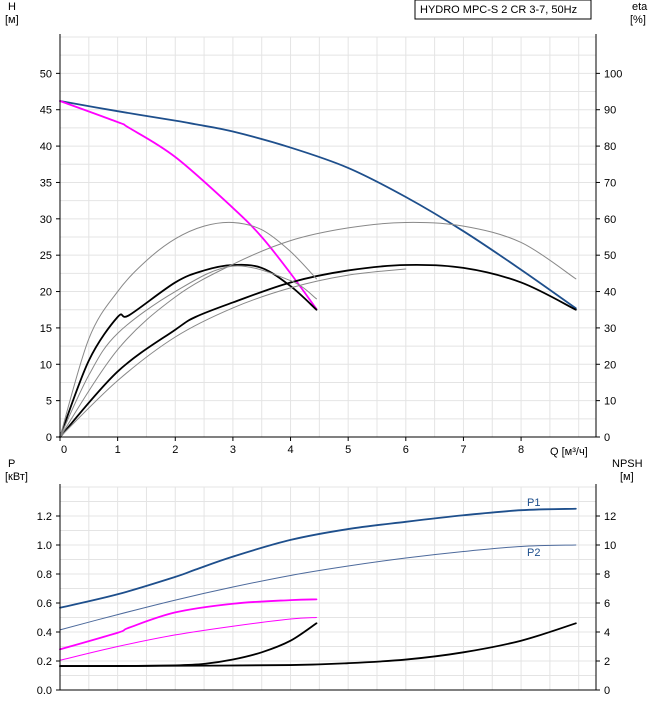 This screenshot has width=658, height=705. What do you see at coordinates (118, 450) in the screenshot?
I see `x-tick-label: 1` at bounding box center [118, 450].